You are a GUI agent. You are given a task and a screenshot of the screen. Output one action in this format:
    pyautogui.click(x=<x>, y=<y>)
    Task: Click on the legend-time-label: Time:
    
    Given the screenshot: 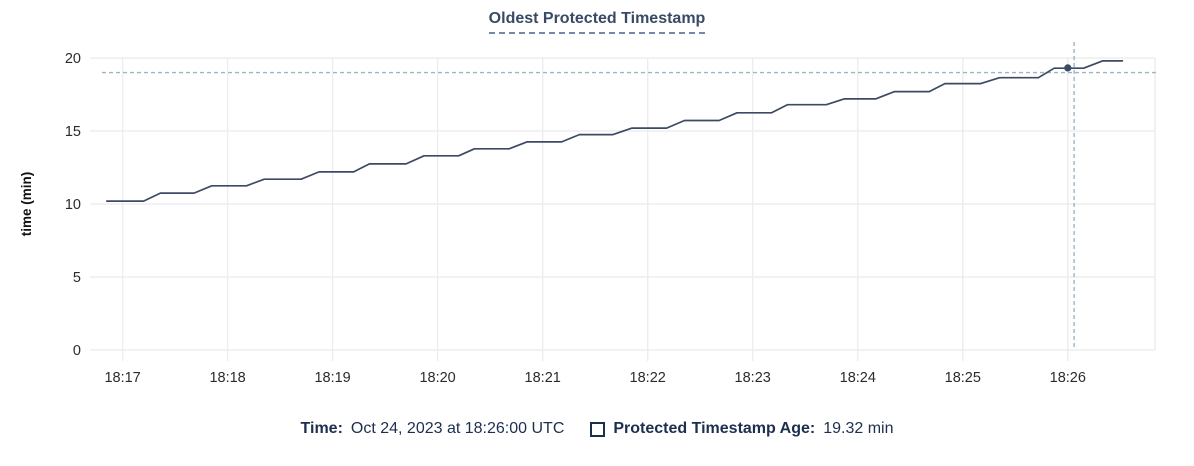 What is the action you would take?
    pyautogui.click(x=321, y=428)
    